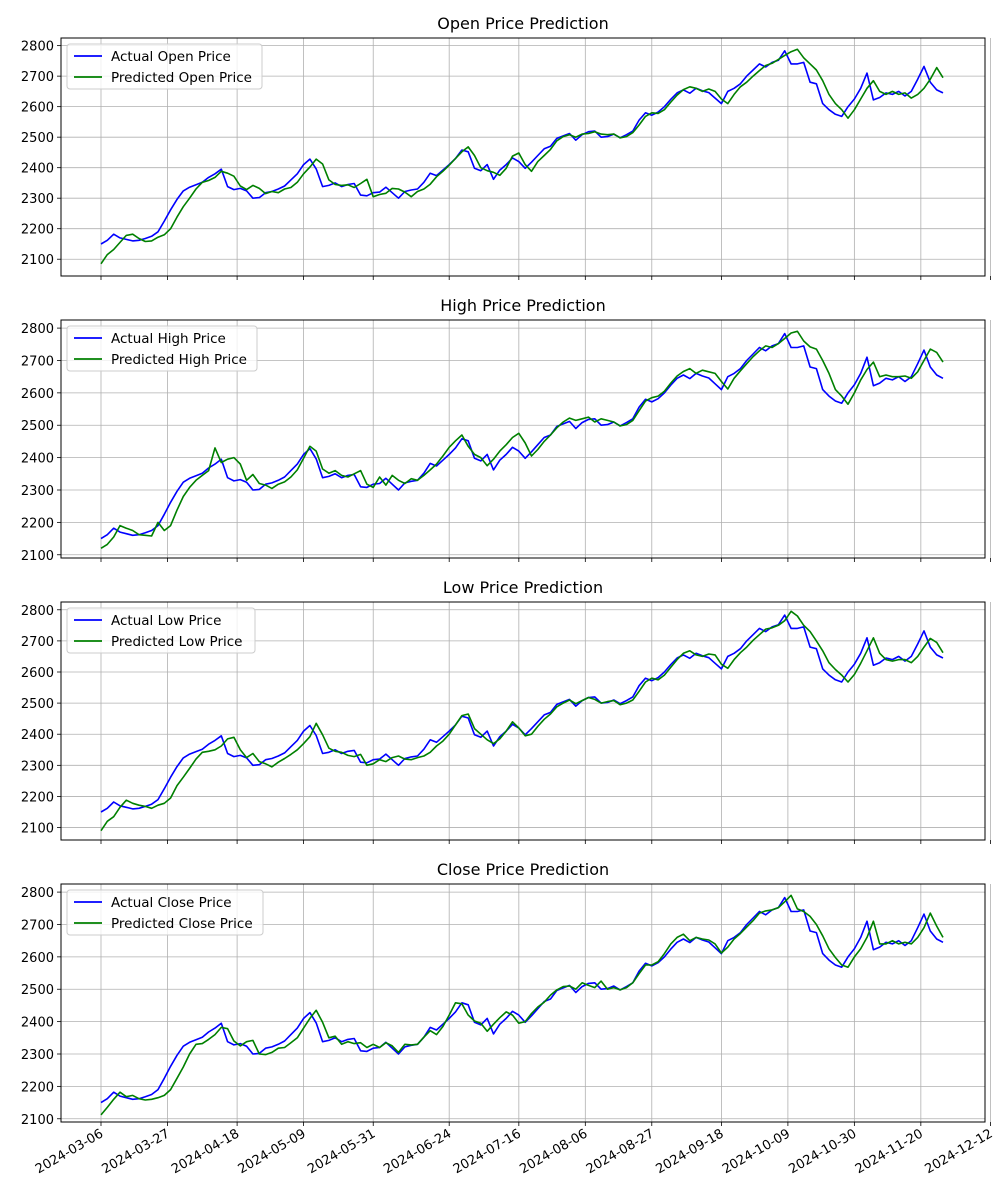 Image resolution: width=1000 pixels, height=1200 pixels. What do you see at coordinates (168, 339) in the screenshot?
I see `legend-label-actual: Actual High Price` at bounding box center [168, 339].